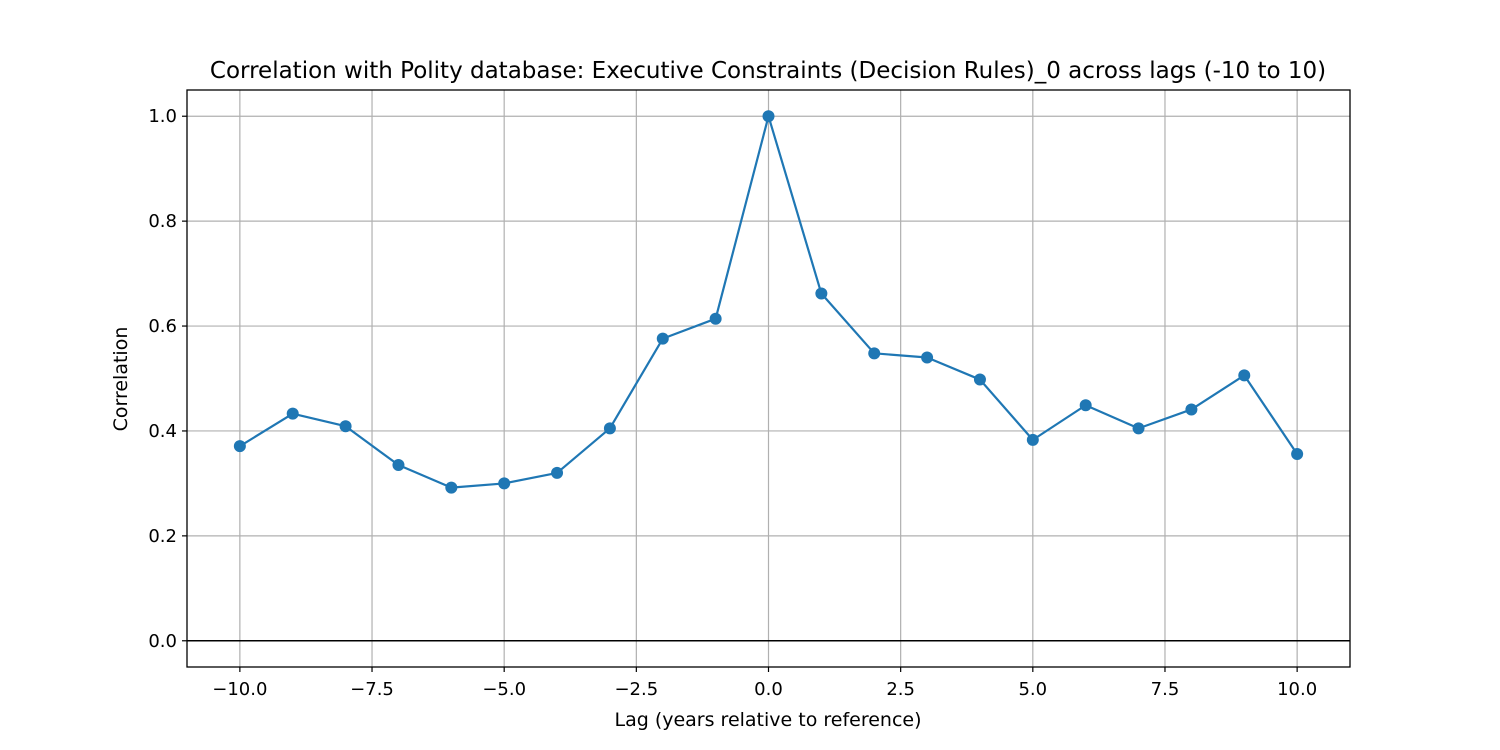 The height and width of the screenshot is (750, 1500). Describe the element at coordinates (768, 689) in the screenshot. I see `x-tick-label: 0.0` at that location.